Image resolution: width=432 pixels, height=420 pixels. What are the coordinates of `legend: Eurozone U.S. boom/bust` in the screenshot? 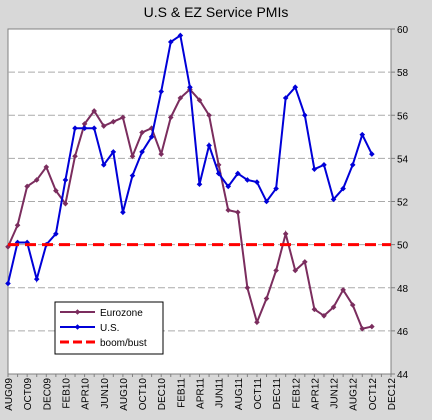 It's located at (109, 328).